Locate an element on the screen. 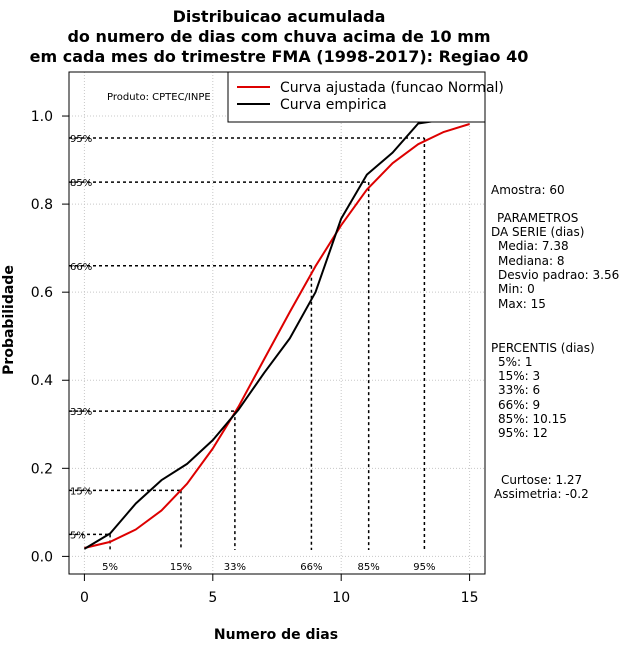  y-tick-label: 0.2 is located at coordinates (42, 469).